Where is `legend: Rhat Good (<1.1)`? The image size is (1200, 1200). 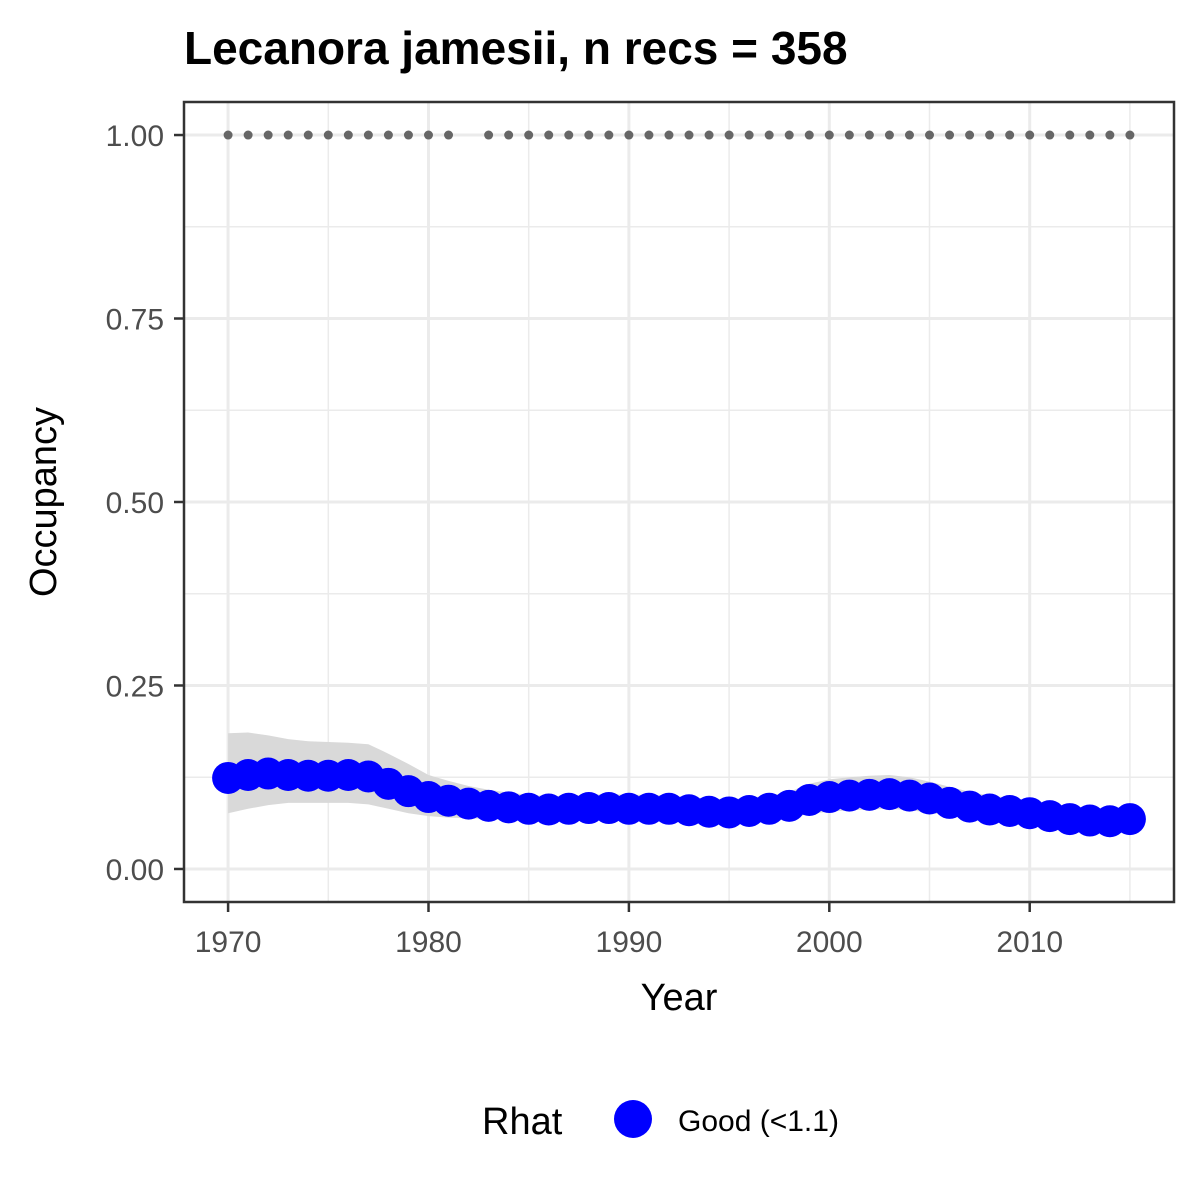
legend: Rhat Good (<1.1) is located at coordinates (660, 1121).